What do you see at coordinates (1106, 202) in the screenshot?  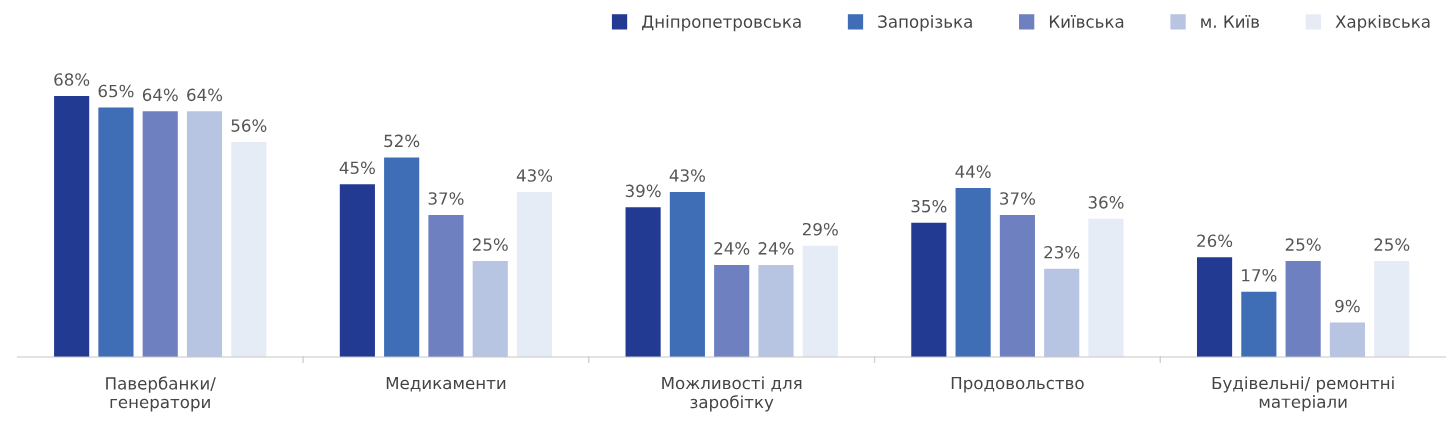 I see `data-label: 36%` at bounding box center [1106, 202].